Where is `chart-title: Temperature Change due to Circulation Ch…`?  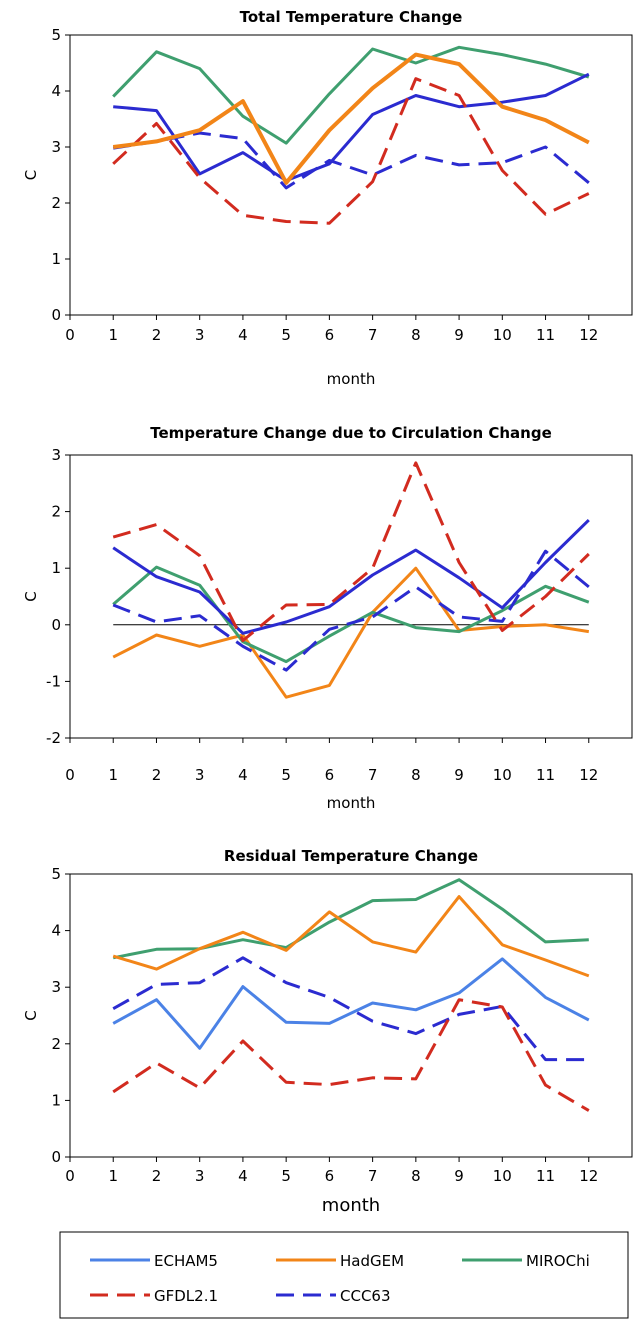 chart-title: Temperature Change due to Circulation Ch… is located at coordinates (351, 433).